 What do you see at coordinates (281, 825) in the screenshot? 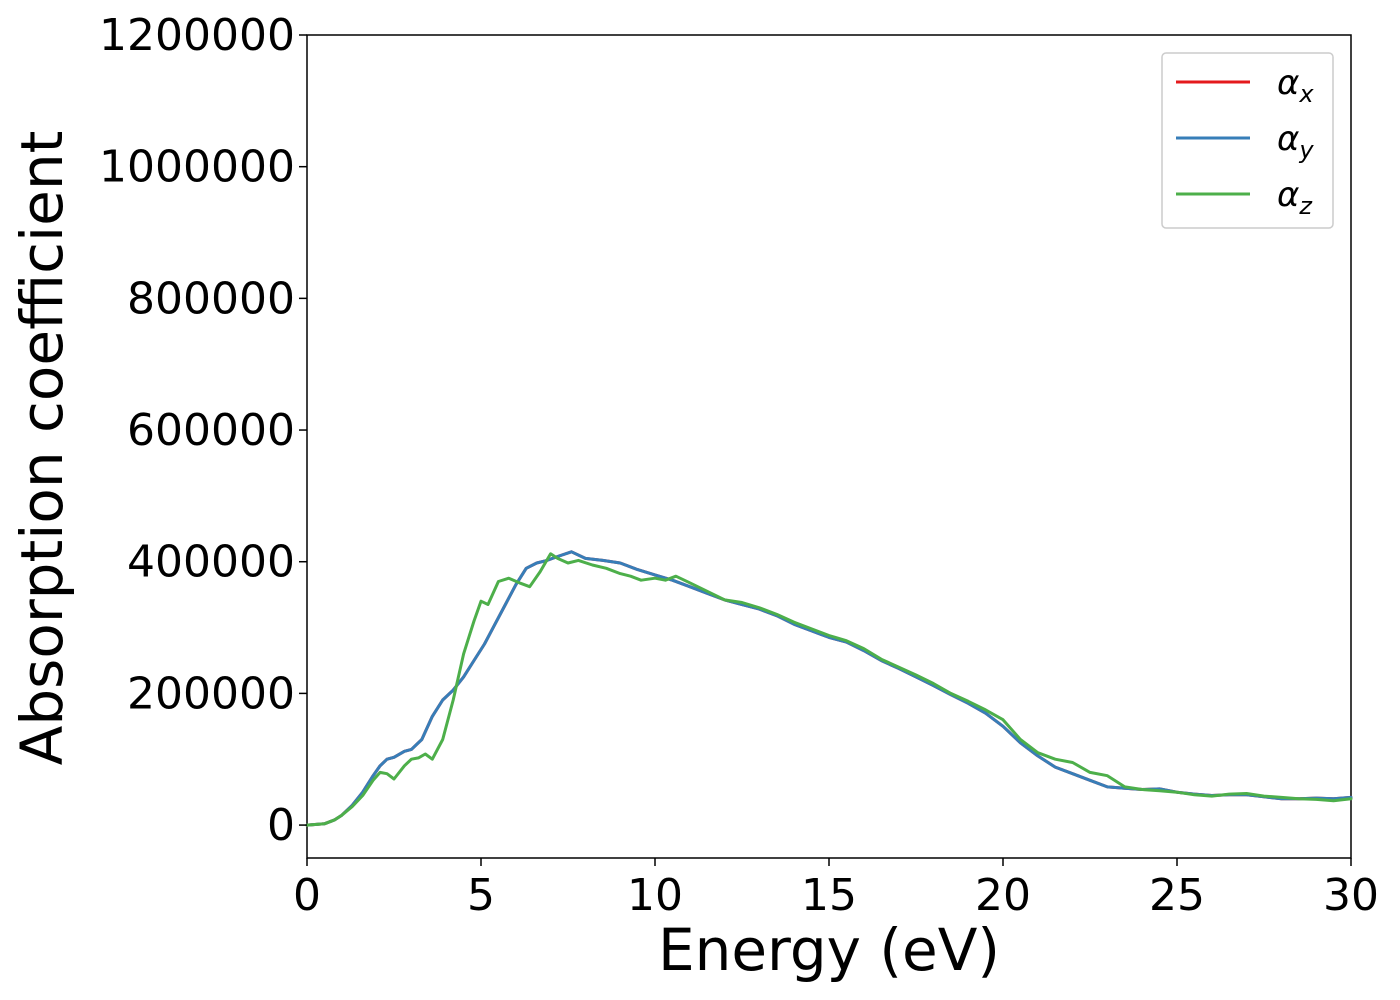
I see `y-tick-label: 0` at bounding box center [281, 825].